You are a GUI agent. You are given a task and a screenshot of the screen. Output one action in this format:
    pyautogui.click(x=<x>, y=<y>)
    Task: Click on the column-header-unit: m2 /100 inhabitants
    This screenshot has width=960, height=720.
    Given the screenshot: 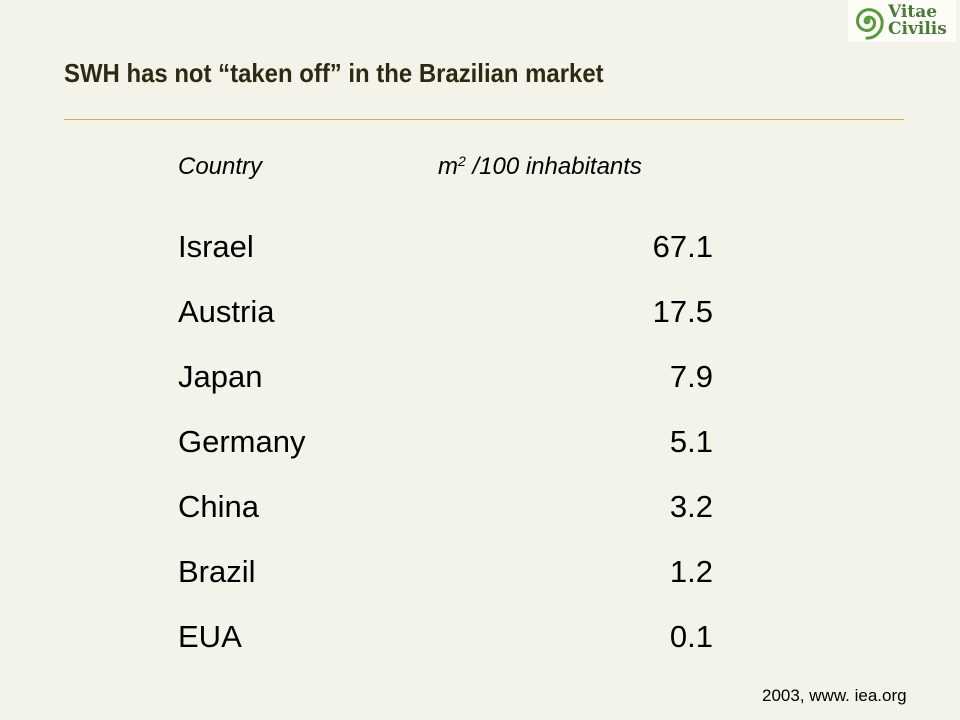 What is the action you would take?
    pyautogui.click(x=540, y=167)
    